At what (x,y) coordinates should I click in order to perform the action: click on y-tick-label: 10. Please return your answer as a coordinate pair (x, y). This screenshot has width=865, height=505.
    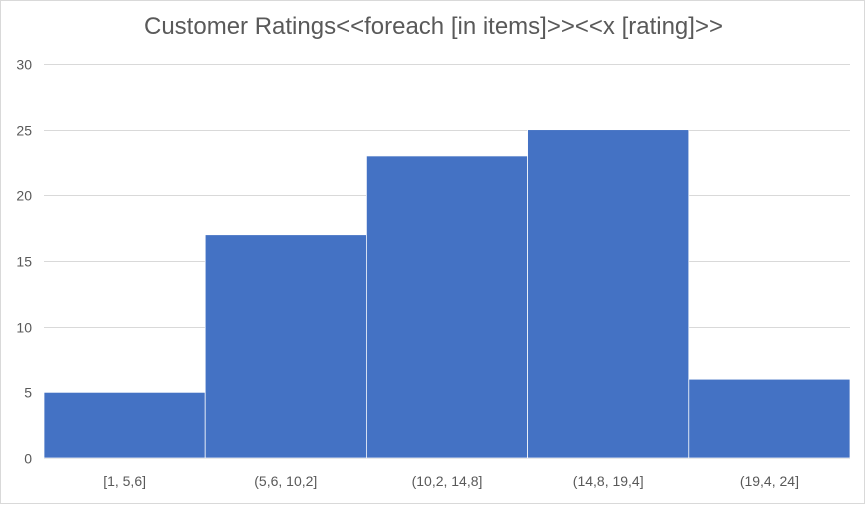
    Looking at the image, I should click on (24, 328).